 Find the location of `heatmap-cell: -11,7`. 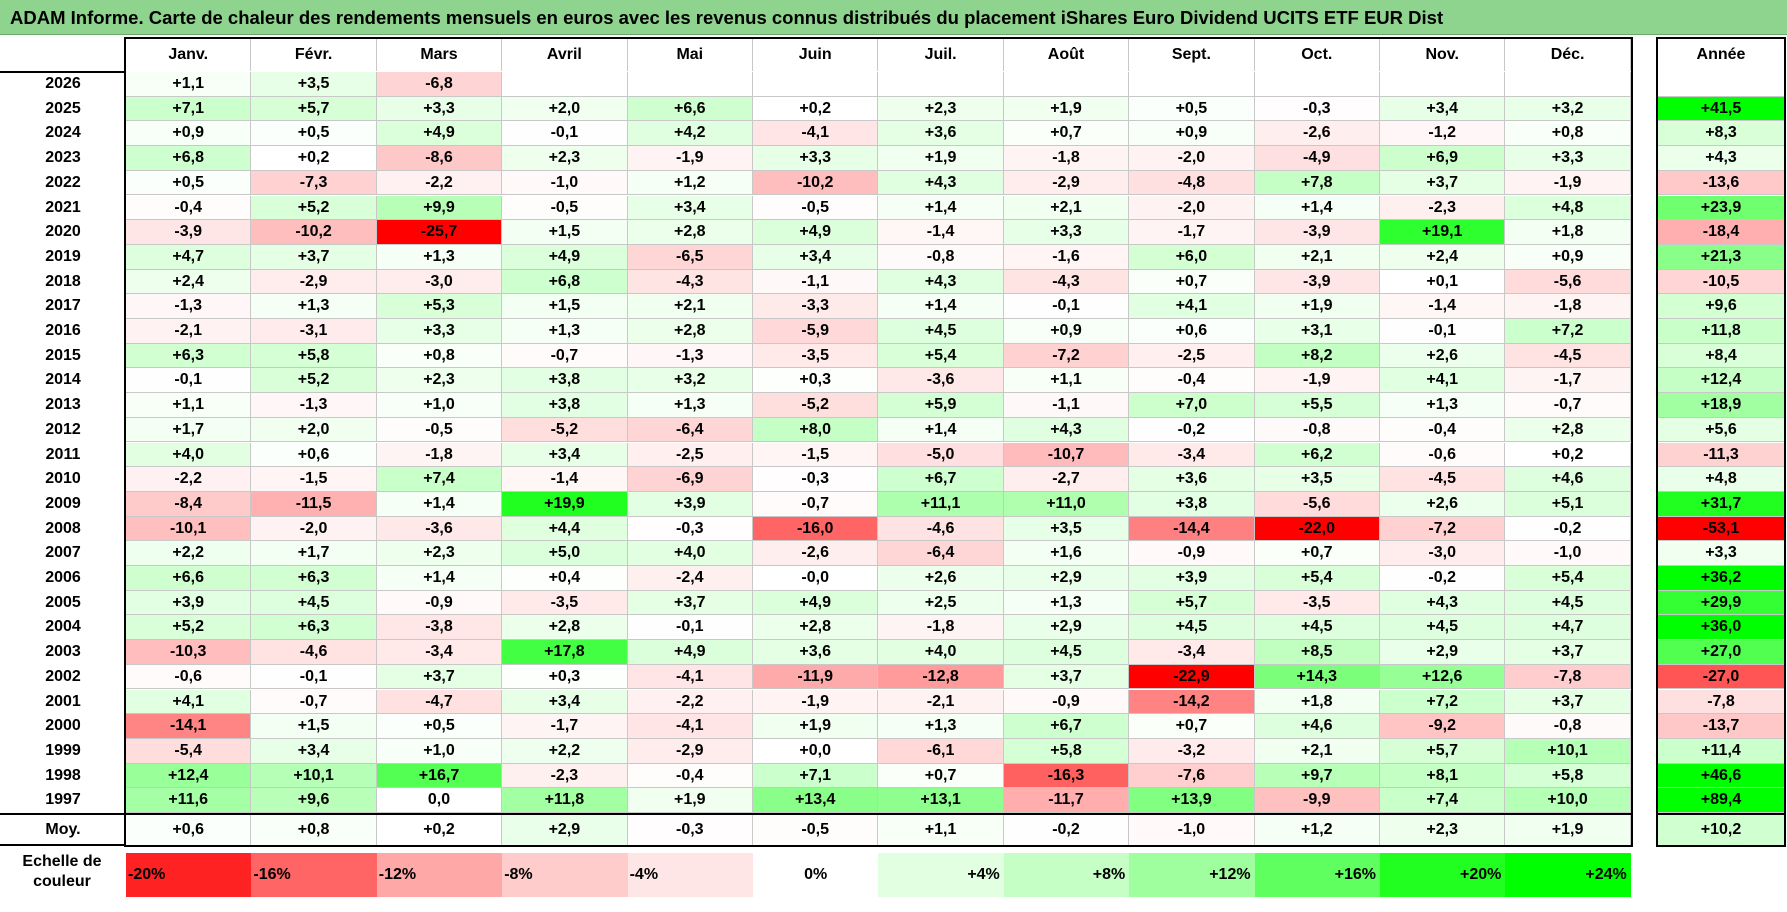

heatmap-cell: -11,7 is located at coordinates (1066, 800).